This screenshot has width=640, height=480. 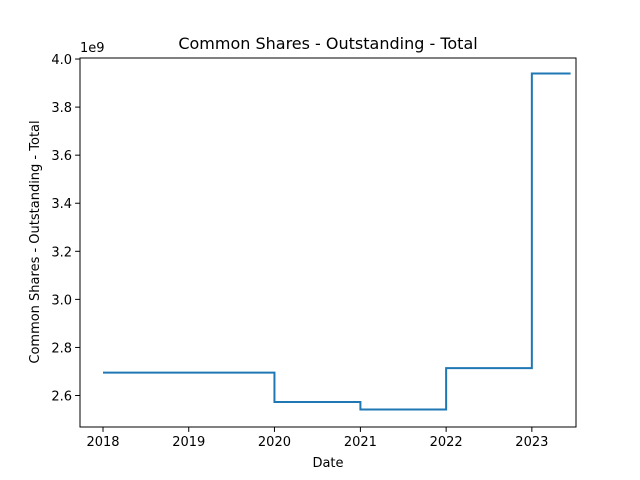 What do you see at coordinates (531, 442) in the screenshot?
I see `x-tick-label: 2023` at bounding box center [531, 442].